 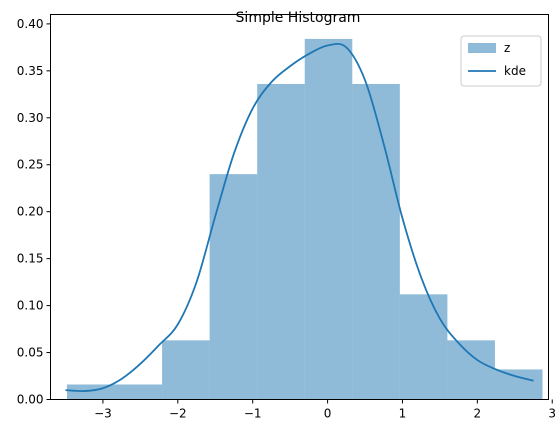 I want to click on y-tick-label: 0.00, so click(x=30, y=400).